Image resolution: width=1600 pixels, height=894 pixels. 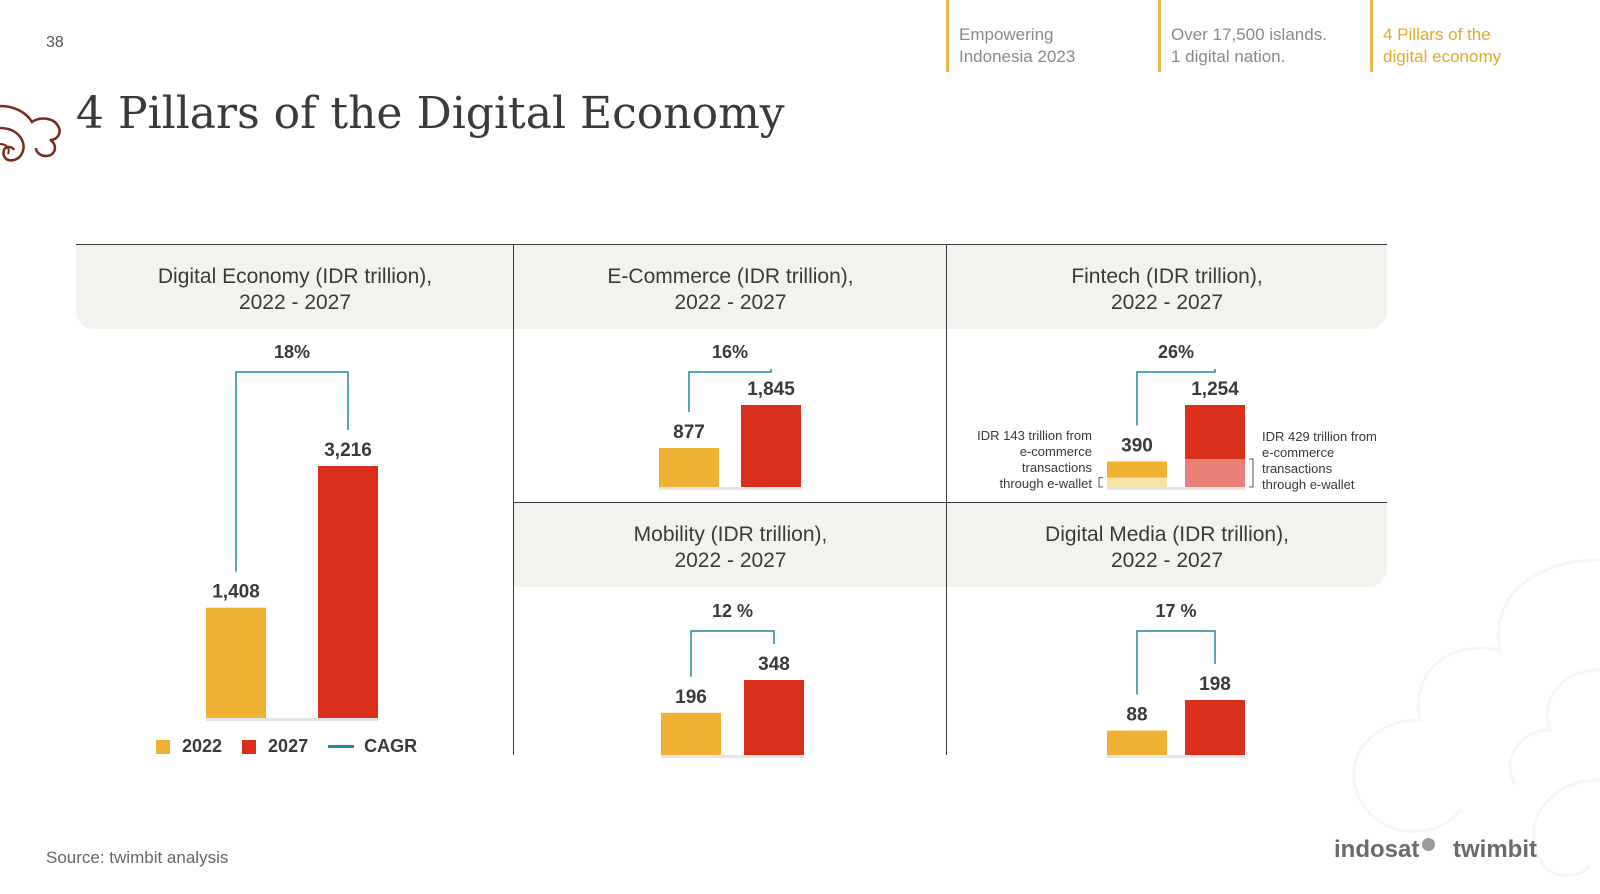 I want to click on chart-title: Digital Economy (IDR trillion),, so click(x=295, y=276).